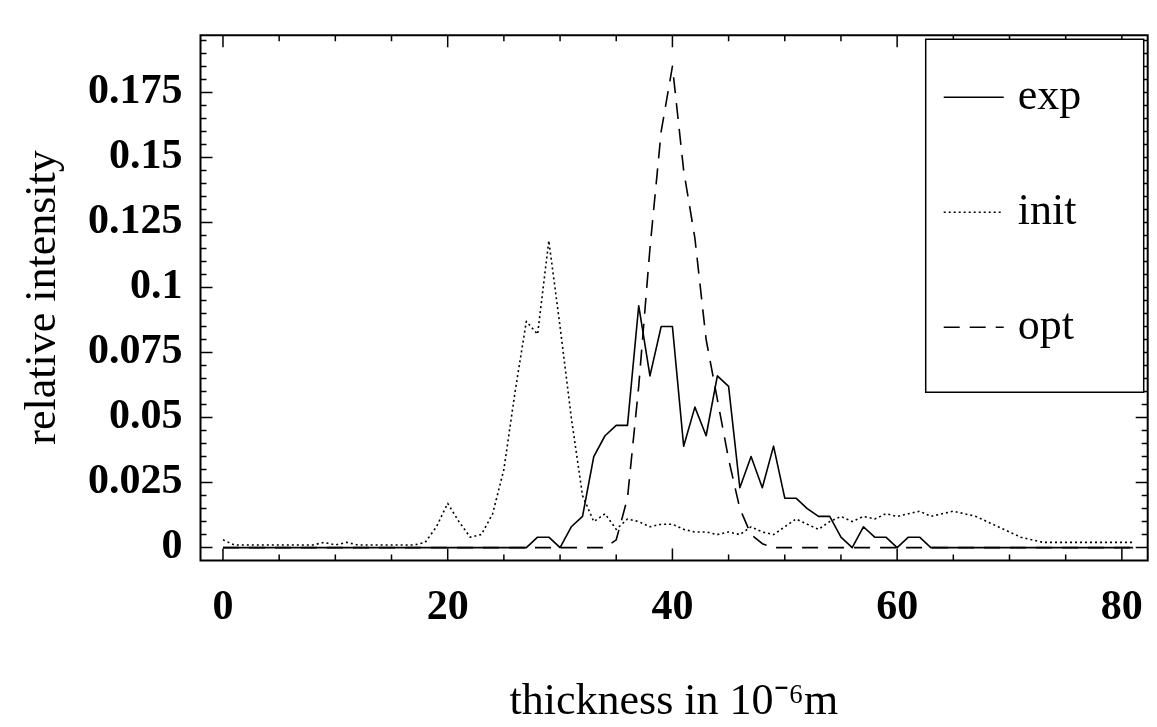 The image size is (1157, 727). Describe the element at coordinates (897, 604) in the screenshot. I see `x-tick-label: 60` at that location.